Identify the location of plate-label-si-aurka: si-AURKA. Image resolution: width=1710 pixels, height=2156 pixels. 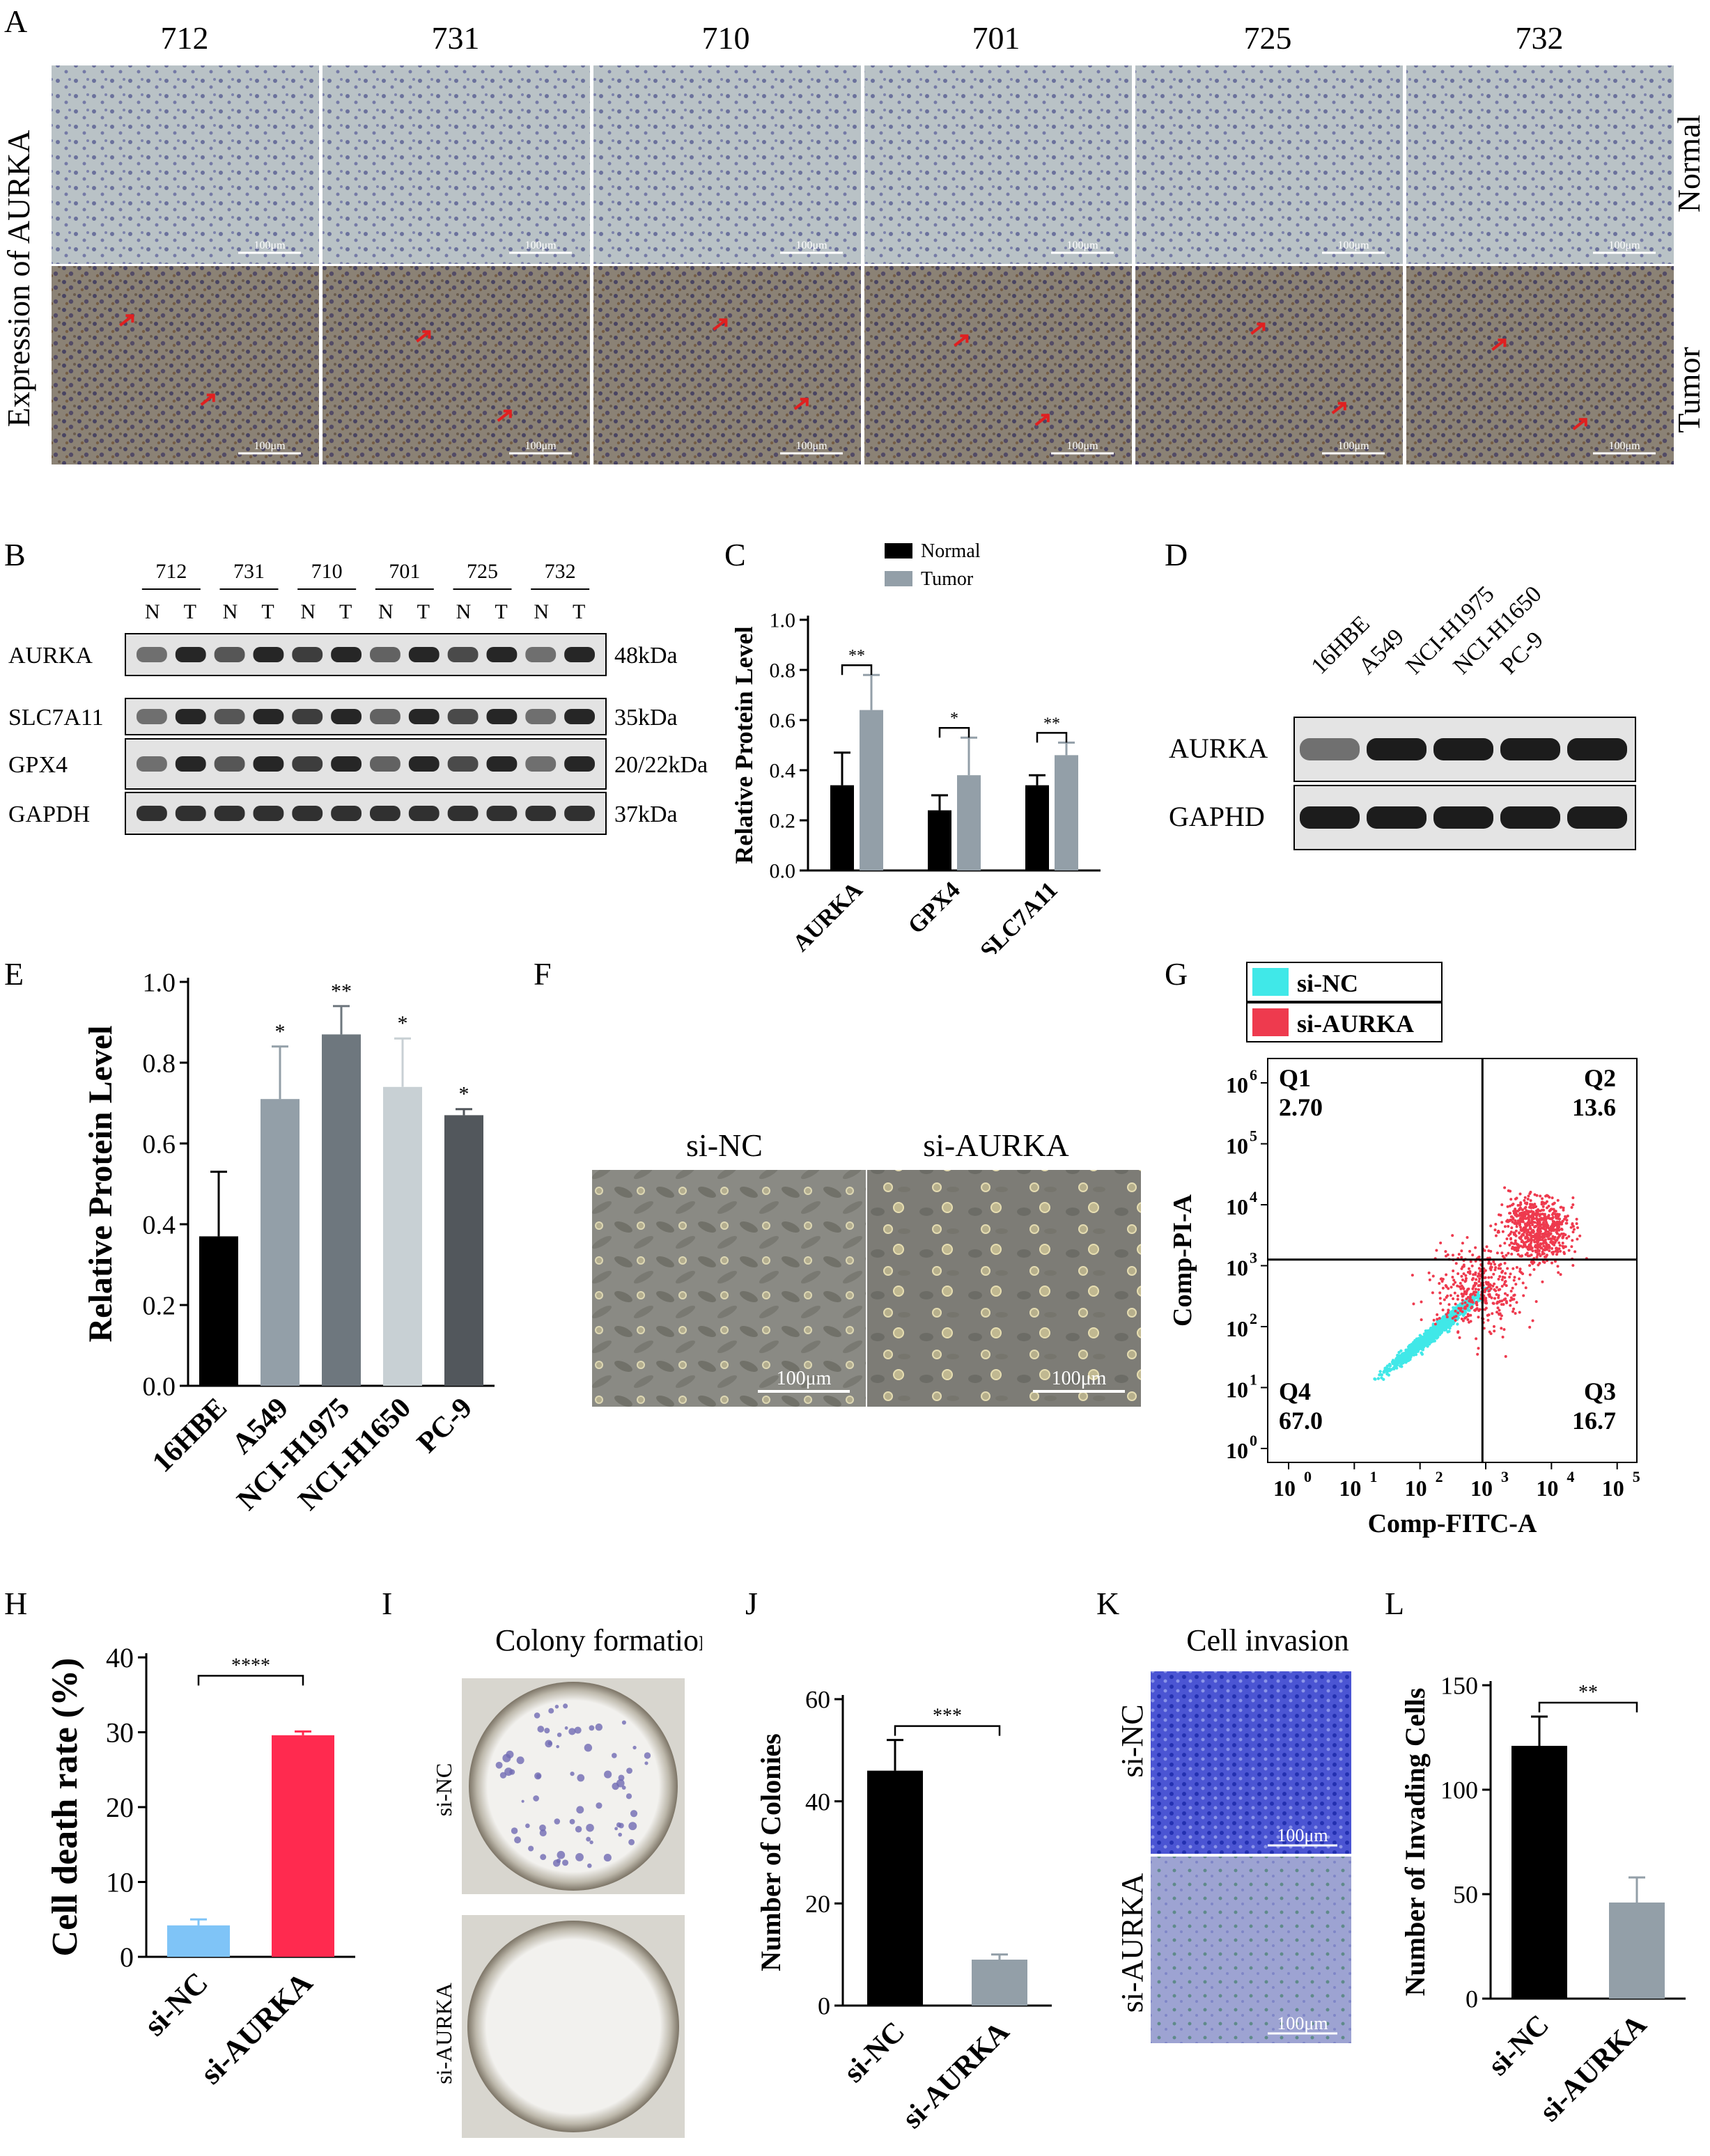
(443, 2033).